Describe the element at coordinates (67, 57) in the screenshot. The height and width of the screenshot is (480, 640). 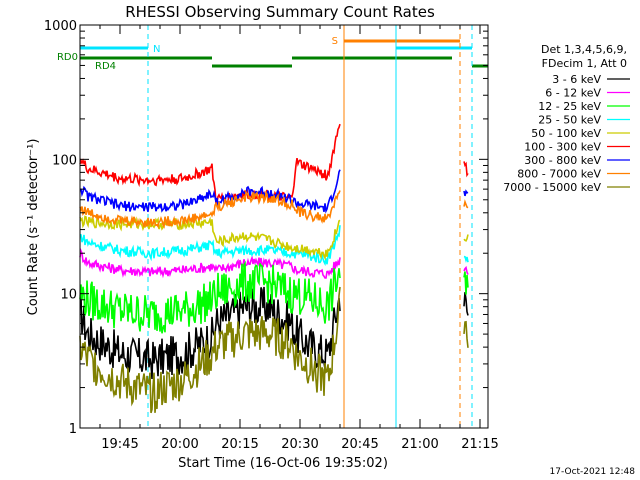
I see `flag-label-rd0: RD0` at that location.